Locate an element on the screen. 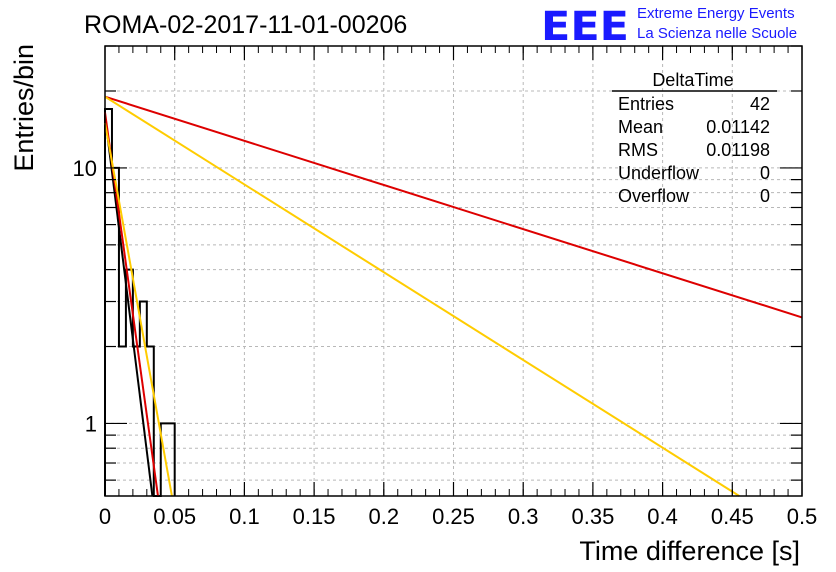 This screenshot has width=836, height=572. stats-value: 0.01142 is located at coordinates (738, 127).